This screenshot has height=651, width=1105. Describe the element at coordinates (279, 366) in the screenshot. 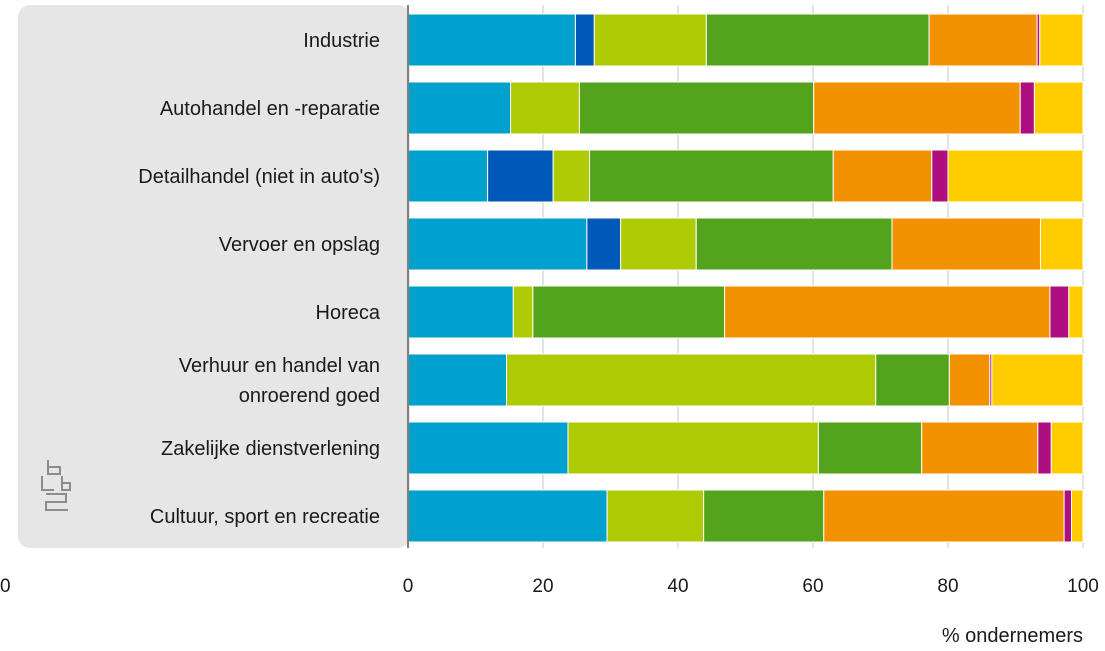

I see `category-label: Verhuur en handel van` at that location.